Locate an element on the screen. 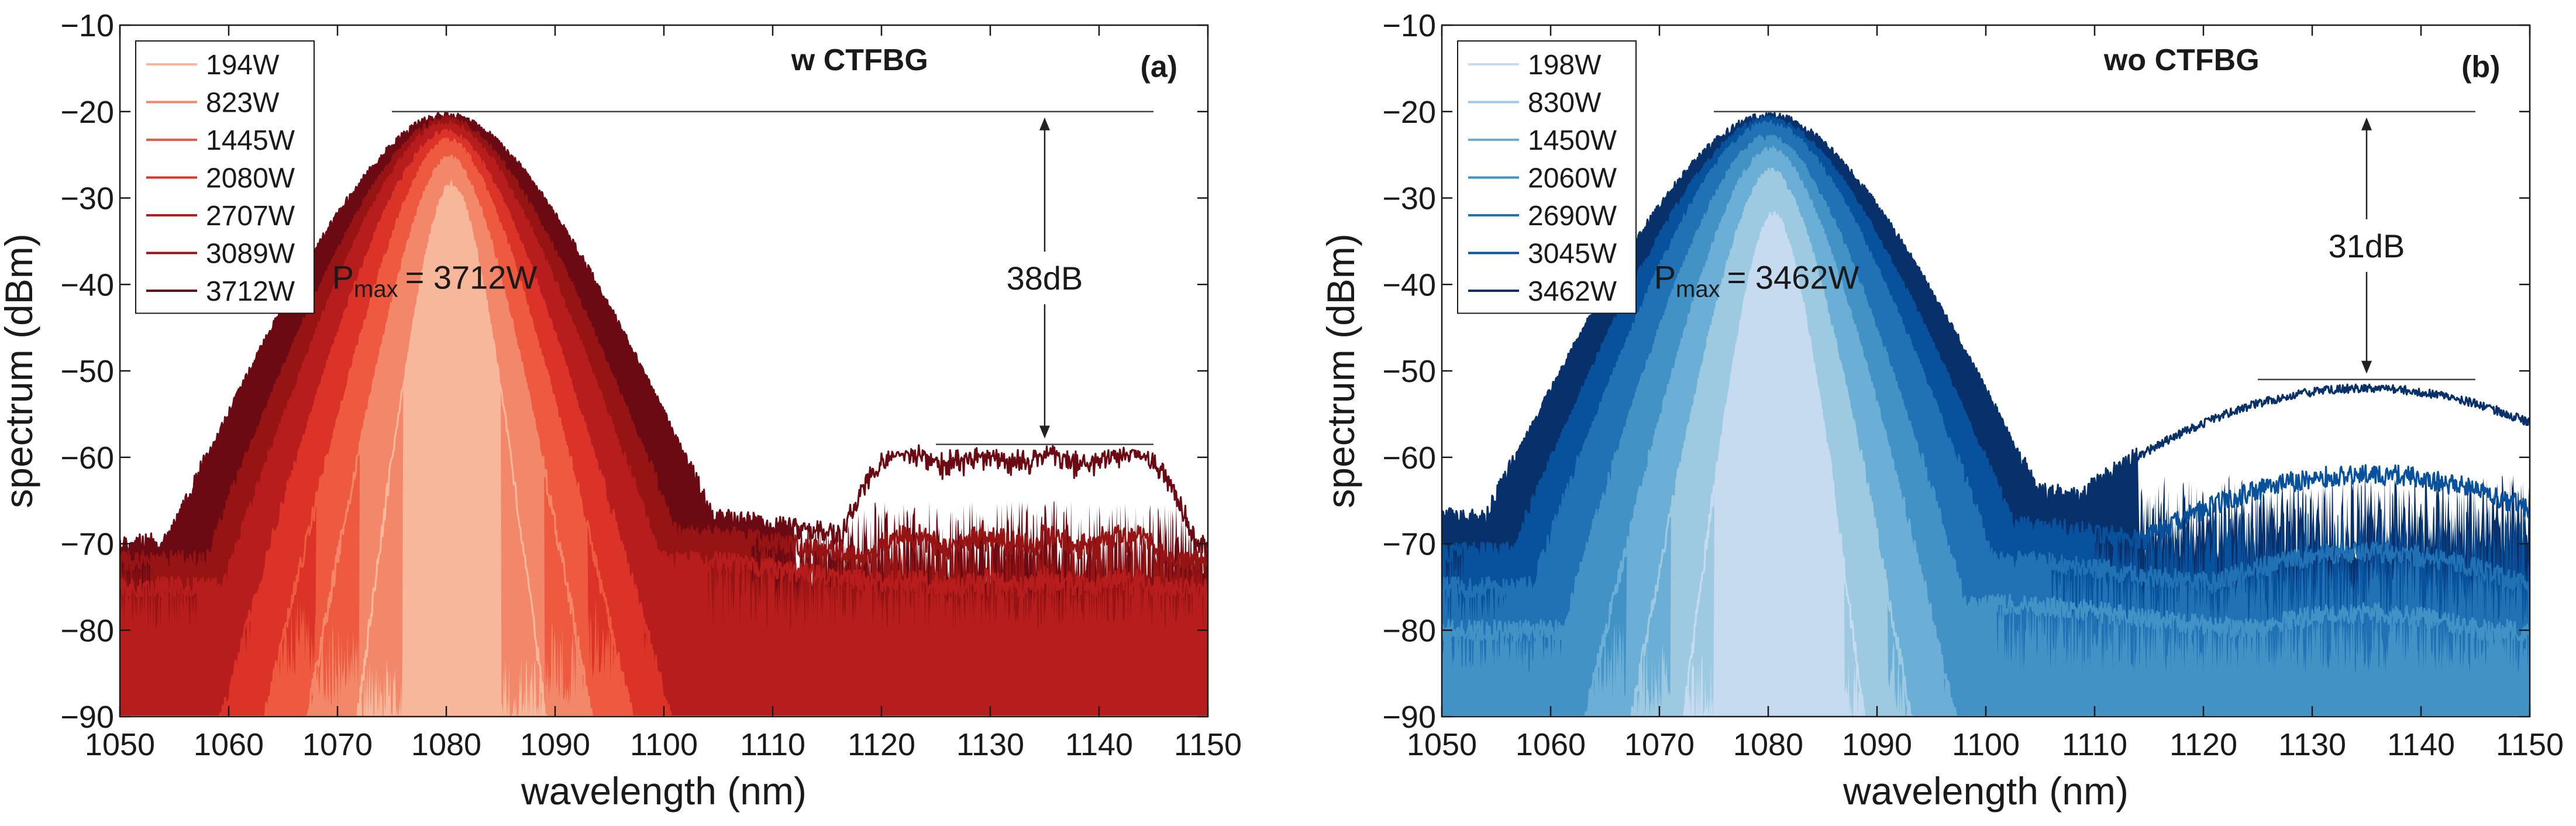 This screenshot has width=2576, height=826. legend-label: 1450W is located at coordinates (1572, 140).